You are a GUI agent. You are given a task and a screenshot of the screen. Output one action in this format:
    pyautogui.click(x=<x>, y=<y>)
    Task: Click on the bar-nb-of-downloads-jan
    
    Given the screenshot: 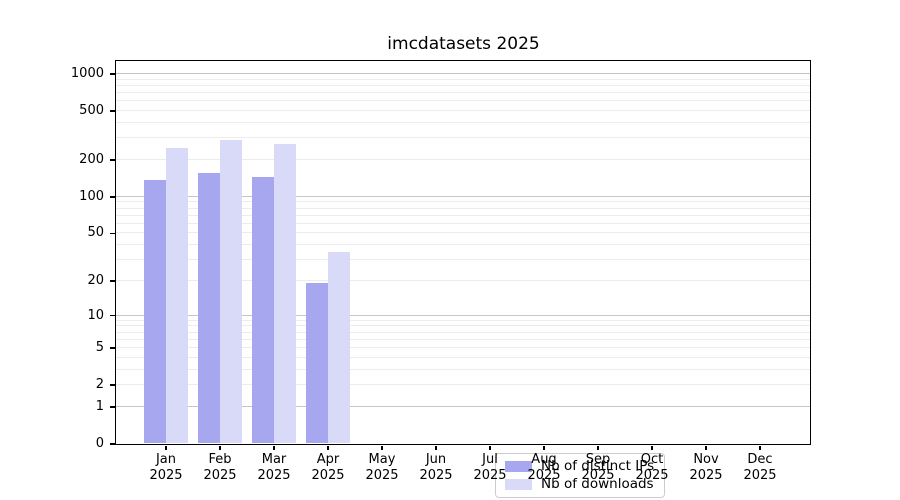 What is the action you would take?
    pyautogui.click(x=176, y=295)
    